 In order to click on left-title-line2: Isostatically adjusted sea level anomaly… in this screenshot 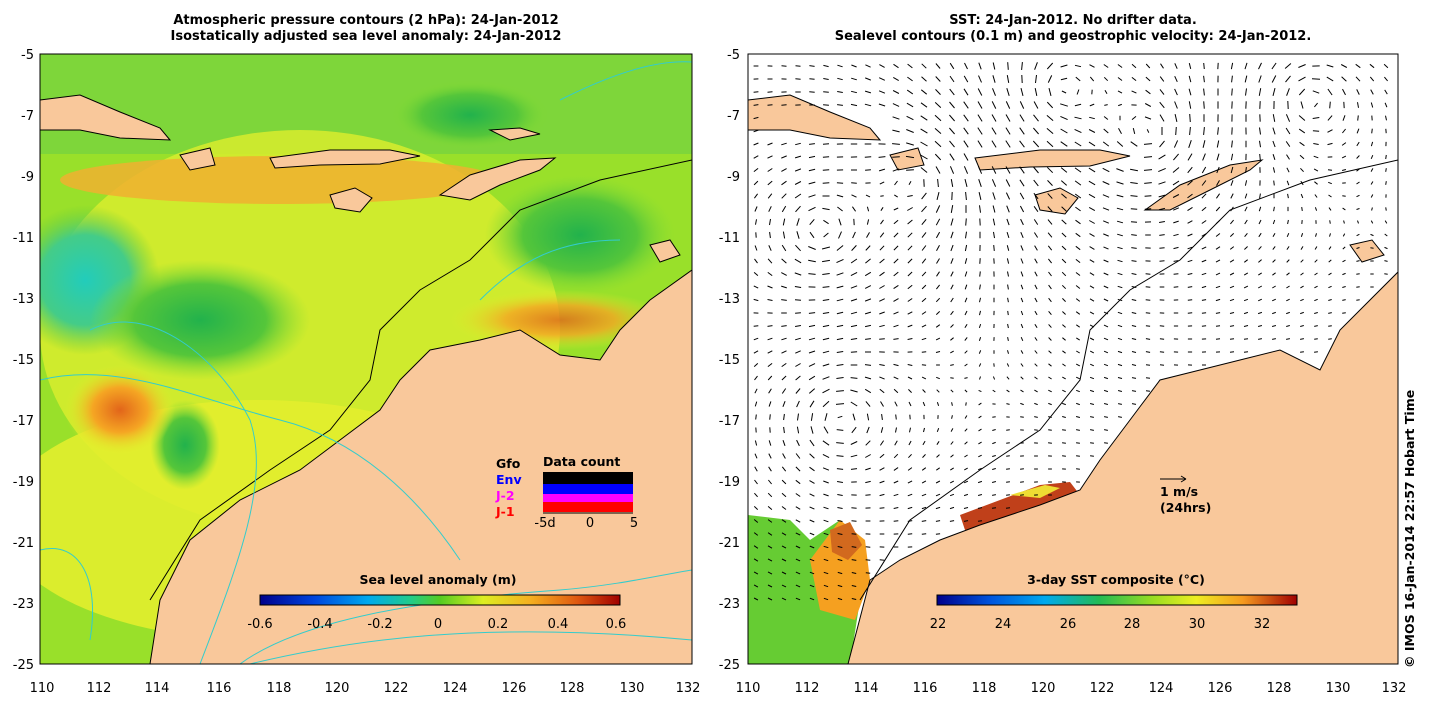, I will do `click(366, 36)`.